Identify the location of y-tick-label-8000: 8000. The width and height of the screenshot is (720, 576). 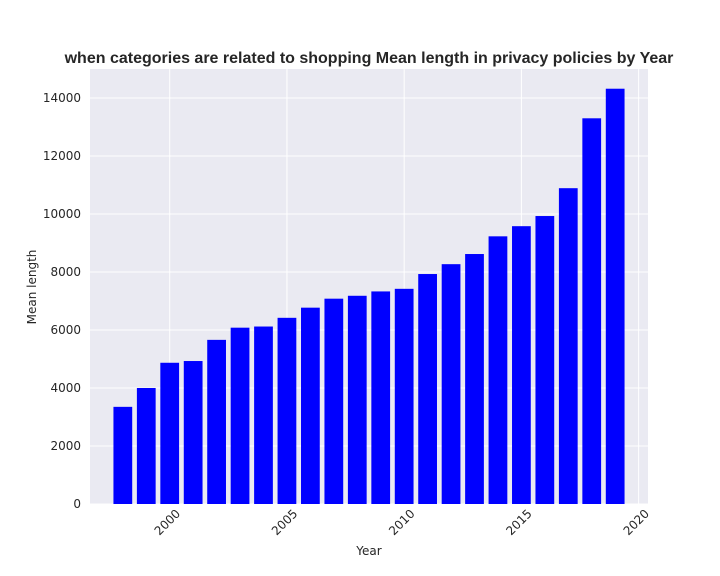
(65, 272).